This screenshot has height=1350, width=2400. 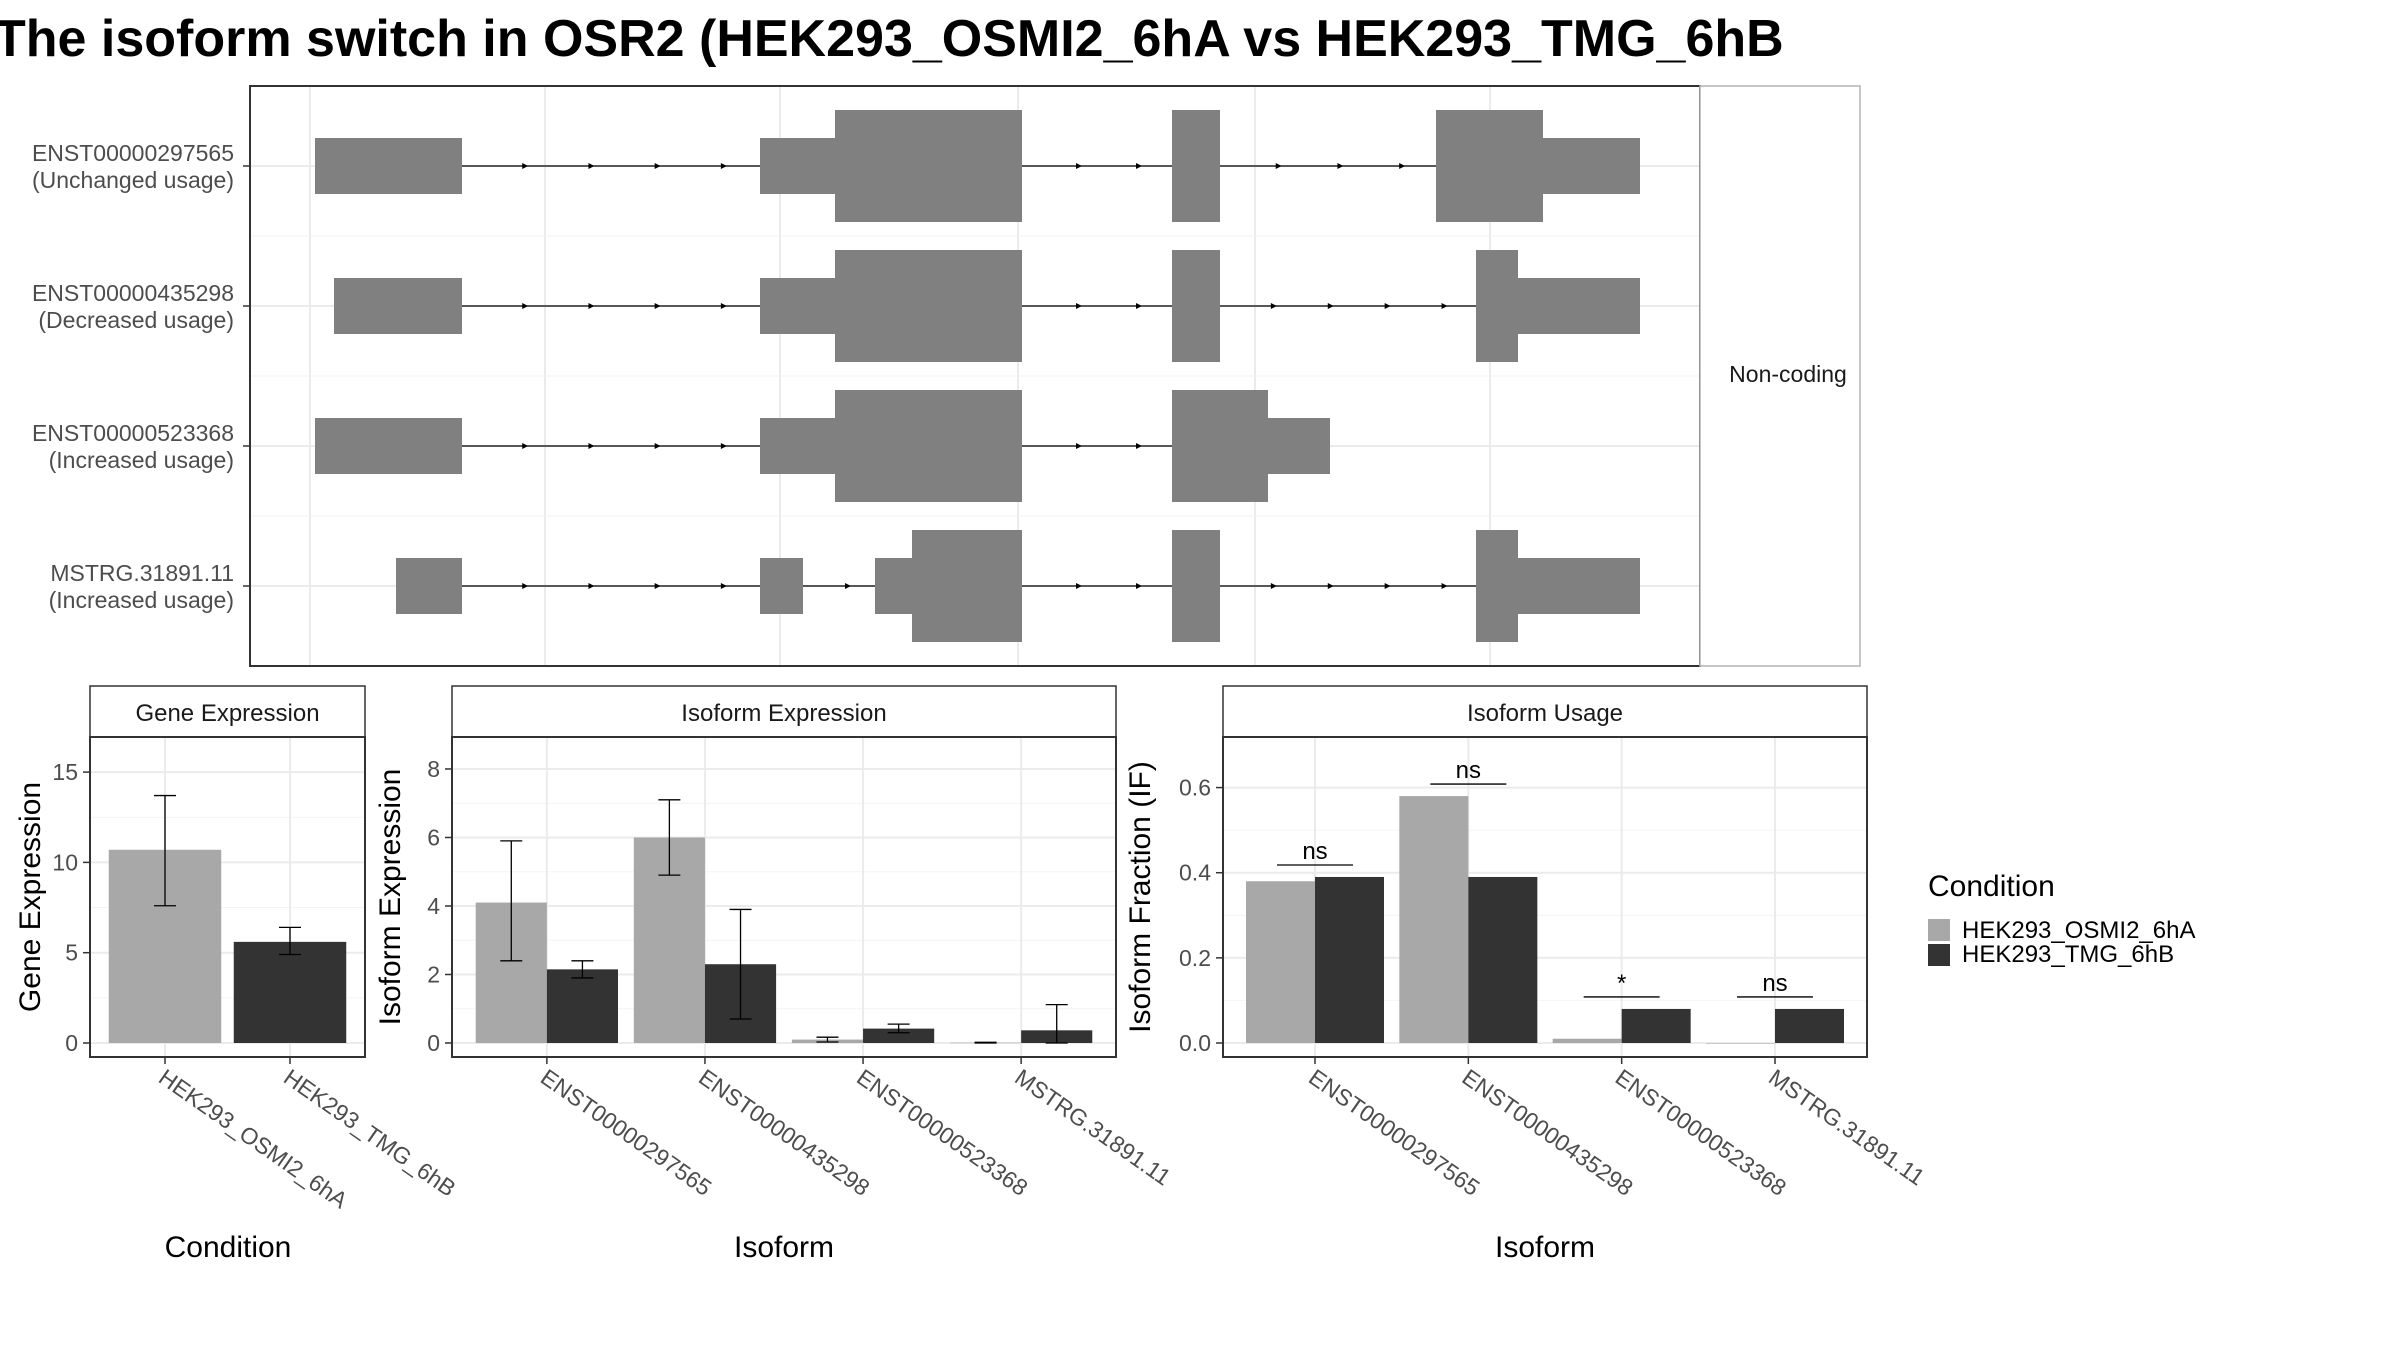 What do you see at coordinates (133, 153) in the screenshot?
I see `transcript-id-label: ENST00000297565` at bounding box center [133, 153].